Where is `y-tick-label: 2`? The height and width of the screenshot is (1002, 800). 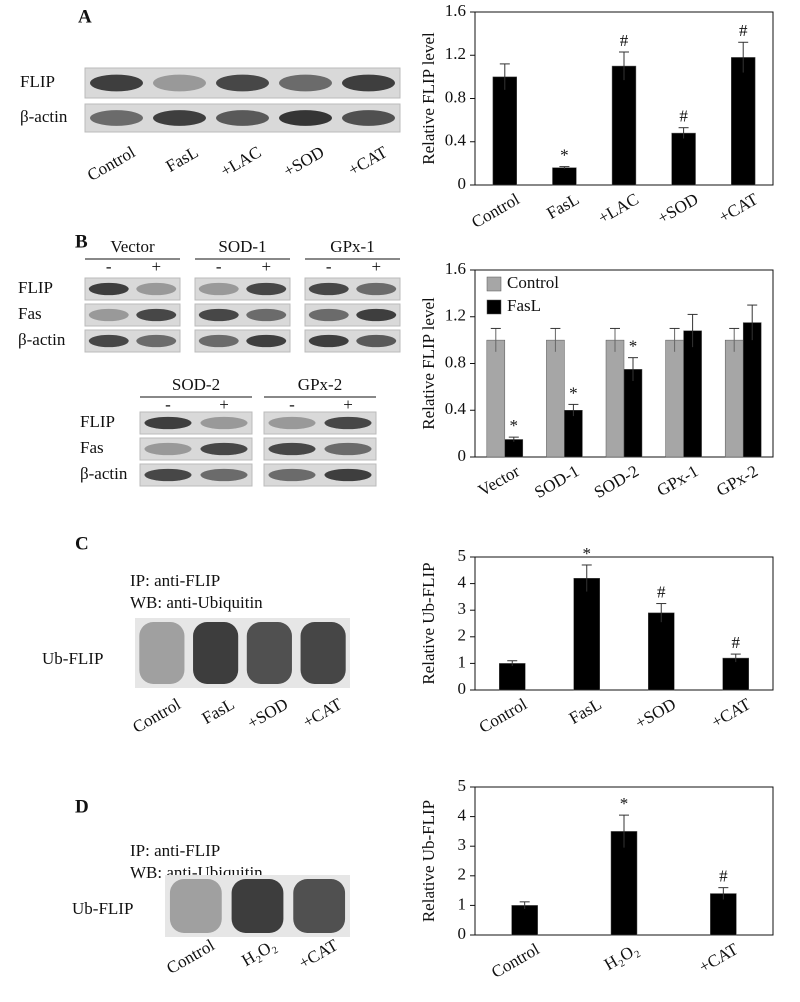 y-tick-label: 2 is located at coordinates (462, 635).